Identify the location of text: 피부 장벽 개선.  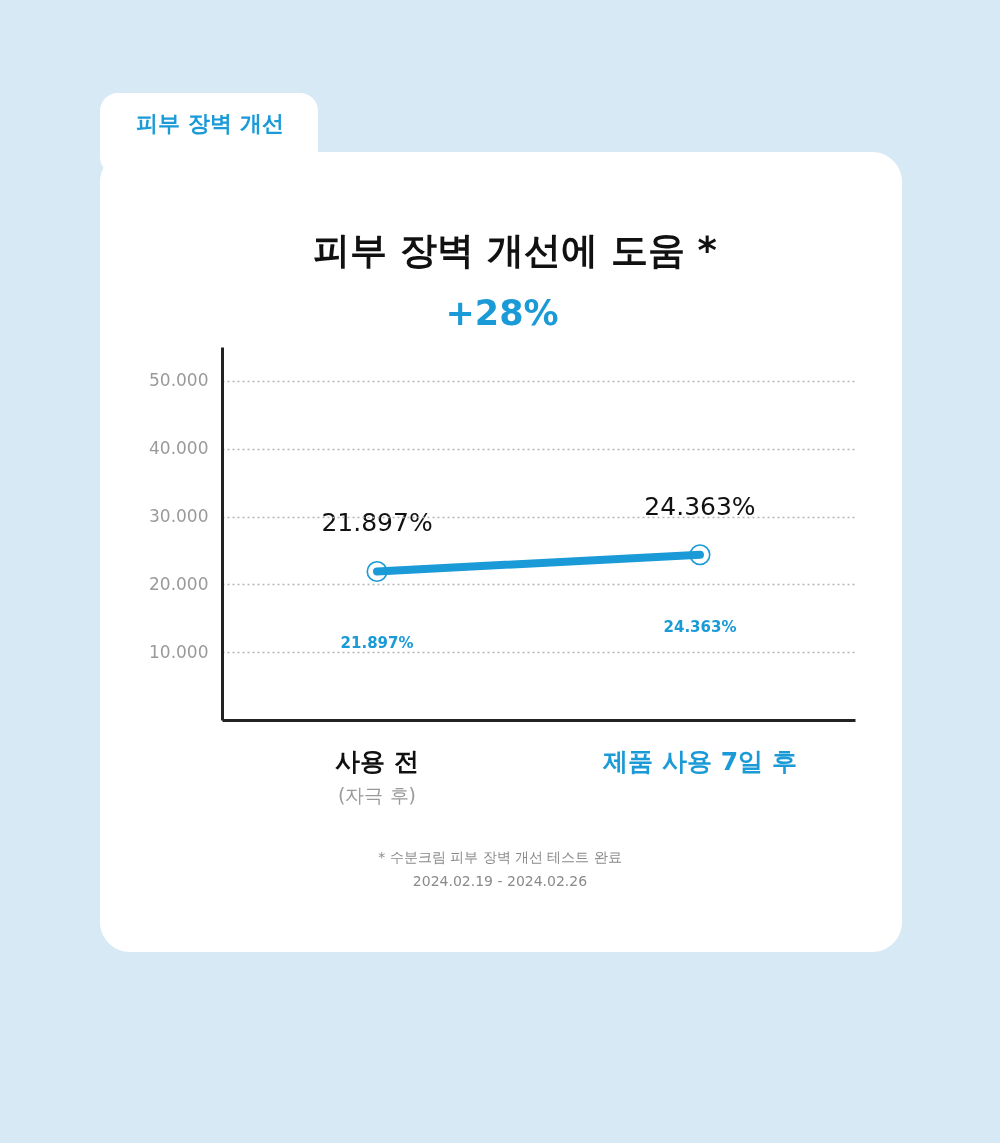
(210, 123).